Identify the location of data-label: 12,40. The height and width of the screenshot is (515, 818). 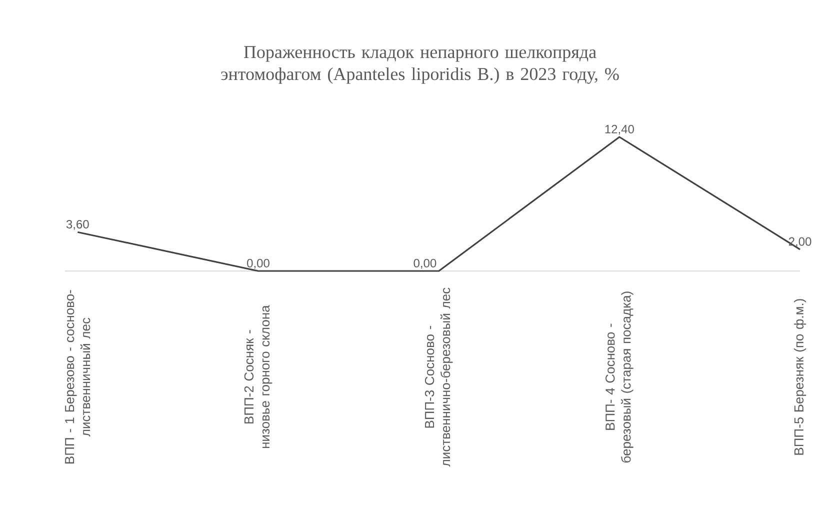
(619, 129).